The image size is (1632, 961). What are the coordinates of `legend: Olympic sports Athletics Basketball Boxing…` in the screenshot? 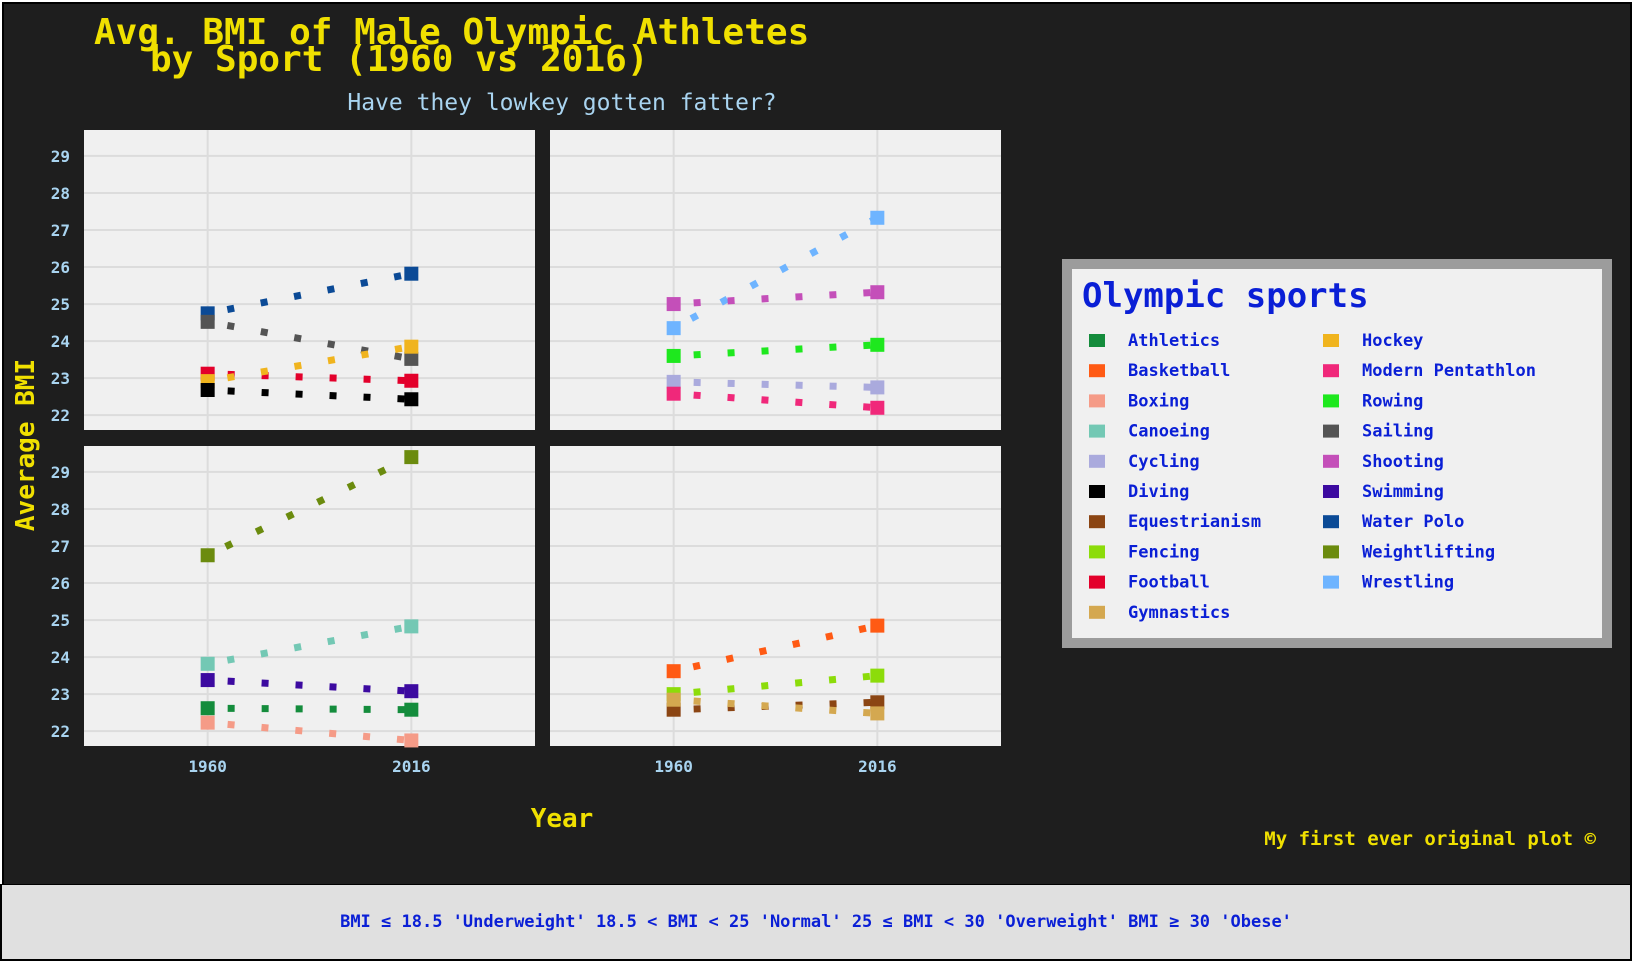 It's located at (1337, 453).